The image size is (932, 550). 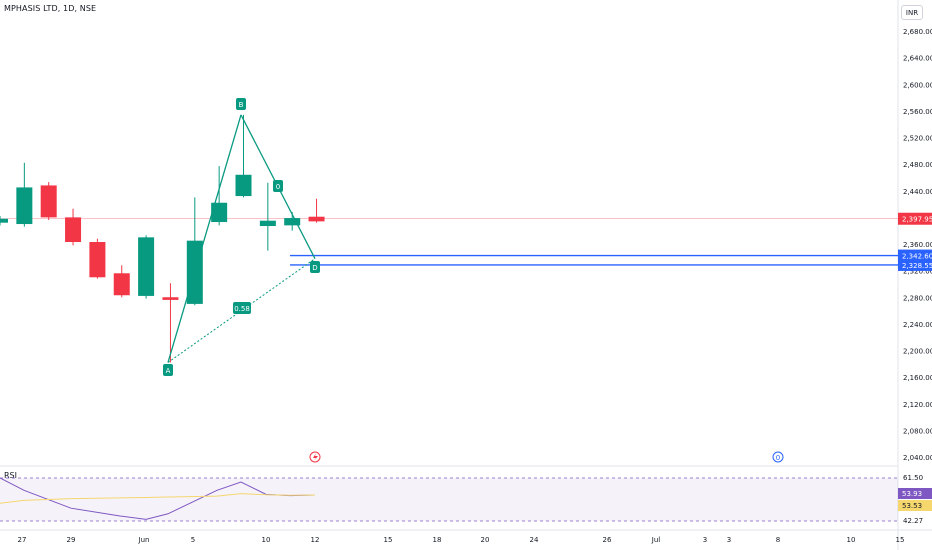 I want to click on pattern-point-label: D, so click(x=314, y=268).